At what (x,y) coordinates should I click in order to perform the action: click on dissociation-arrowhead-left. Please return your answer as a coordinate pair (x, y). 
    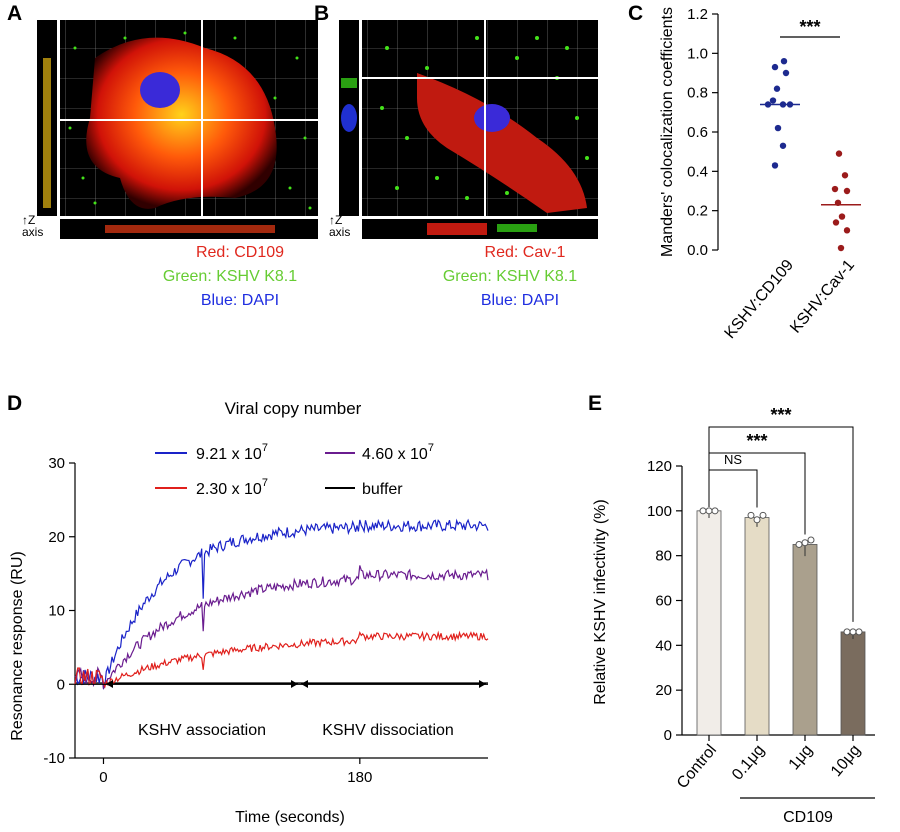
    Looking at the image, I should click on (304, 684).